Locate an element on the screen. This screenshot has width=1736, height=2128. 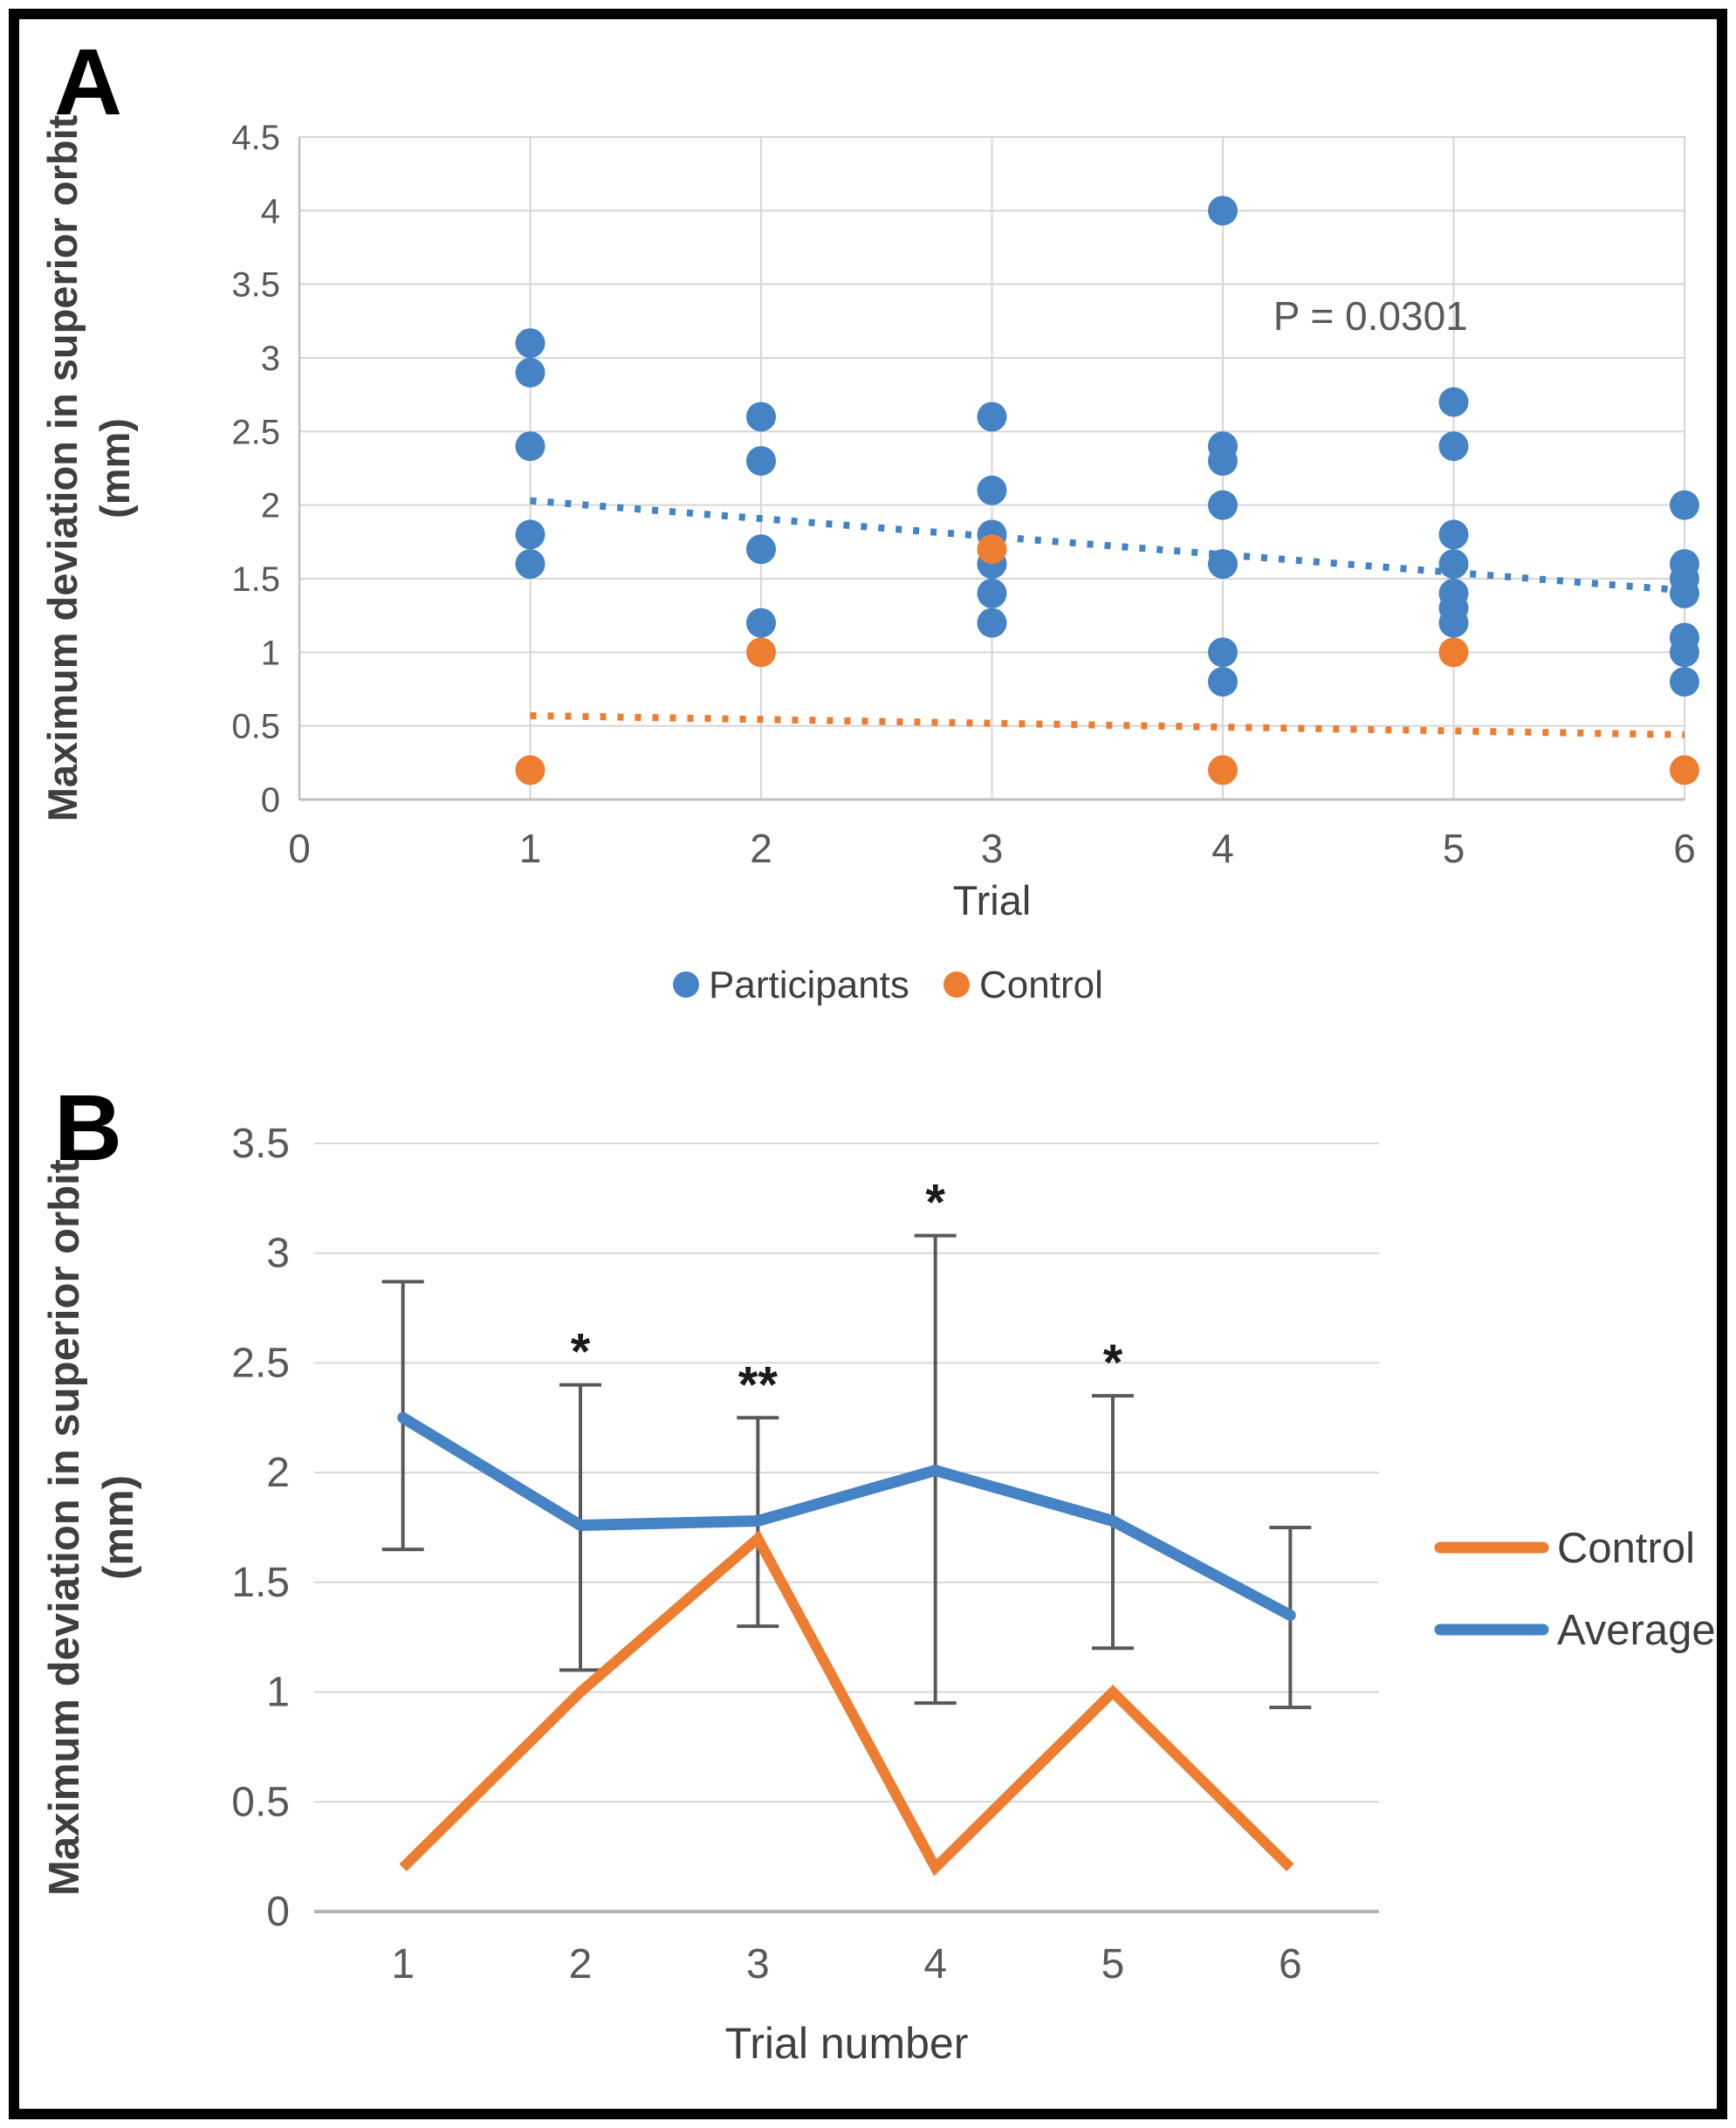
average-line is located at coordinates (846, 1516).